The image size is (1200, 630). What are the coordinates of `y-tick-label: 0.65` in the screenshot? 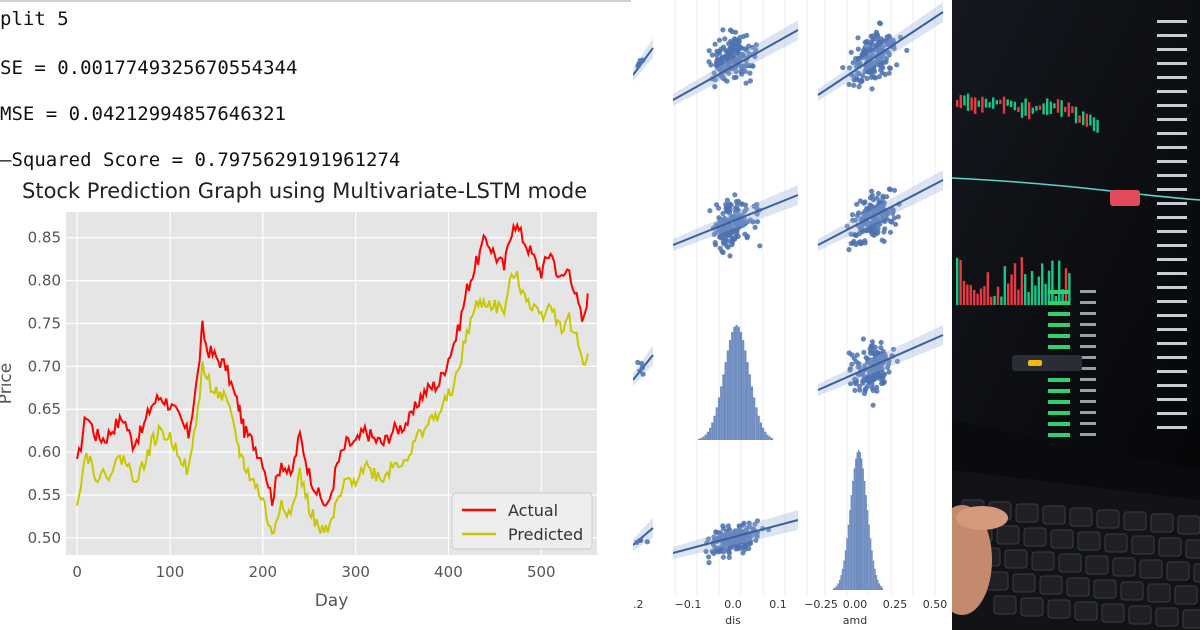 It's located at (44, 409).